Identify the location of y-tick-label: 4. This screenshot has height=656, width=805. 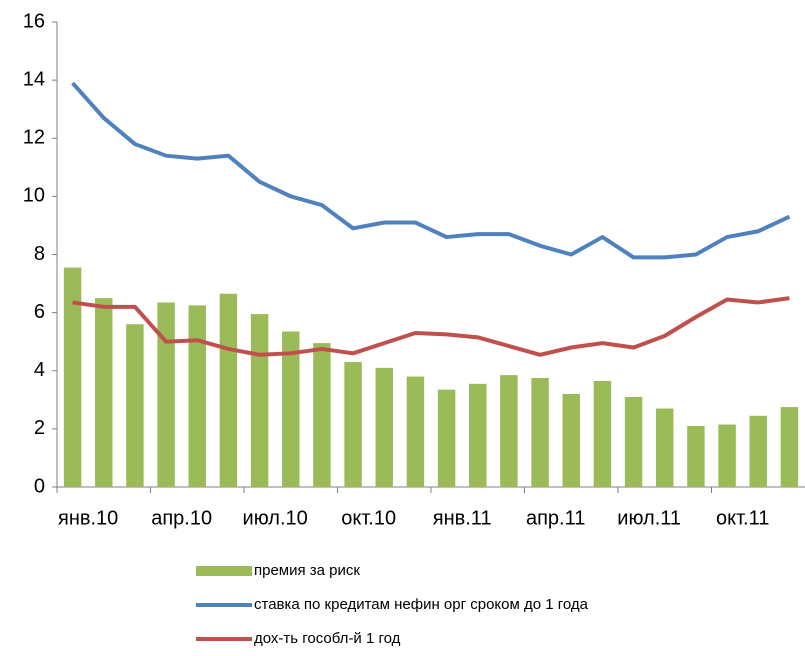
(39, 370).